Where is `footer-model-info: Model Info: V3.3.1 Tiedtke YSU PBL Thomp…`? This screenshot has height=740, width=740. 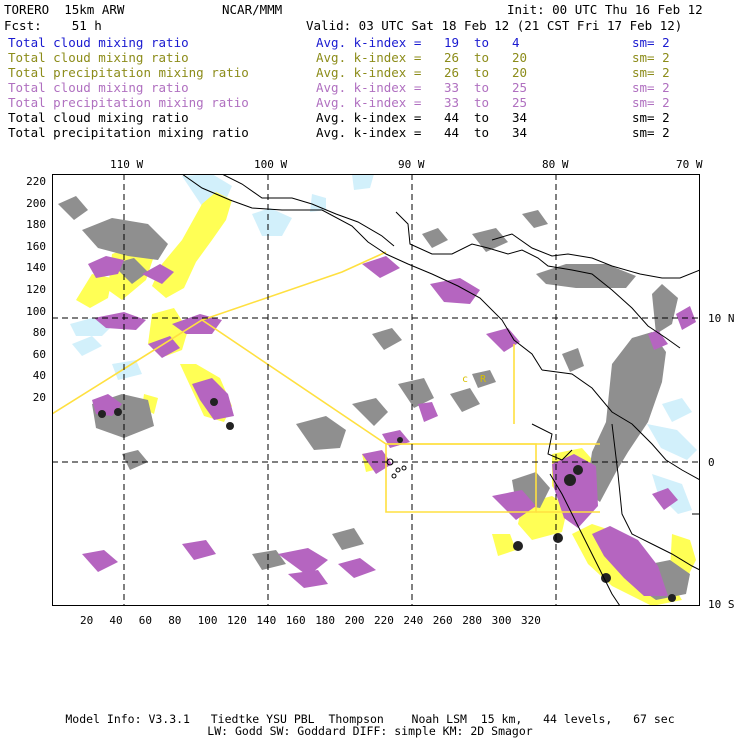 footer-model-info: Model Info: V3.3.1 Tiedtke YSU PBL Thomp… is located at coordinates (370, 719).